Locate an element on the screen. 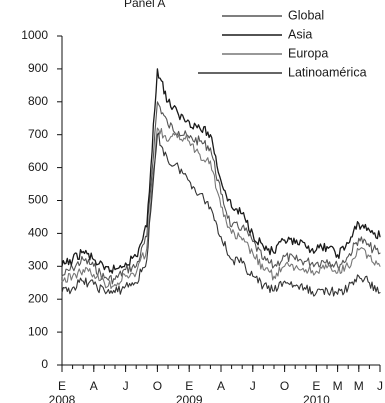 The image size is (385, 403). y-tick-label: 400 is located at coordinates (38, 233).